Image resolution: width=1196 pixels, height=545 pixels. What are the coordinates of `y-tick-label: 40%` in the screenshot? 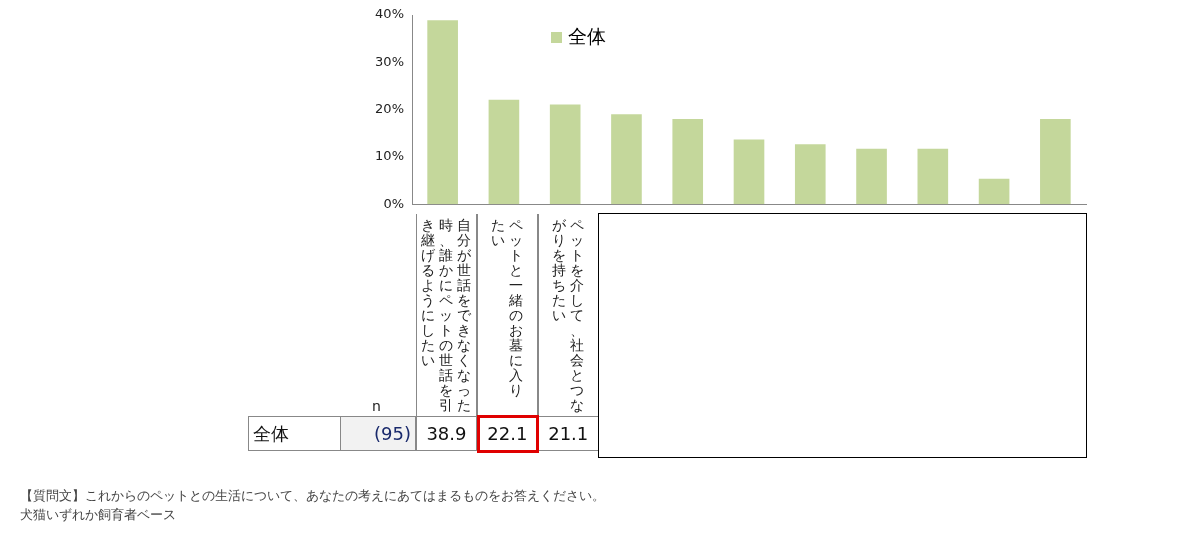 It's located at (389, 14).